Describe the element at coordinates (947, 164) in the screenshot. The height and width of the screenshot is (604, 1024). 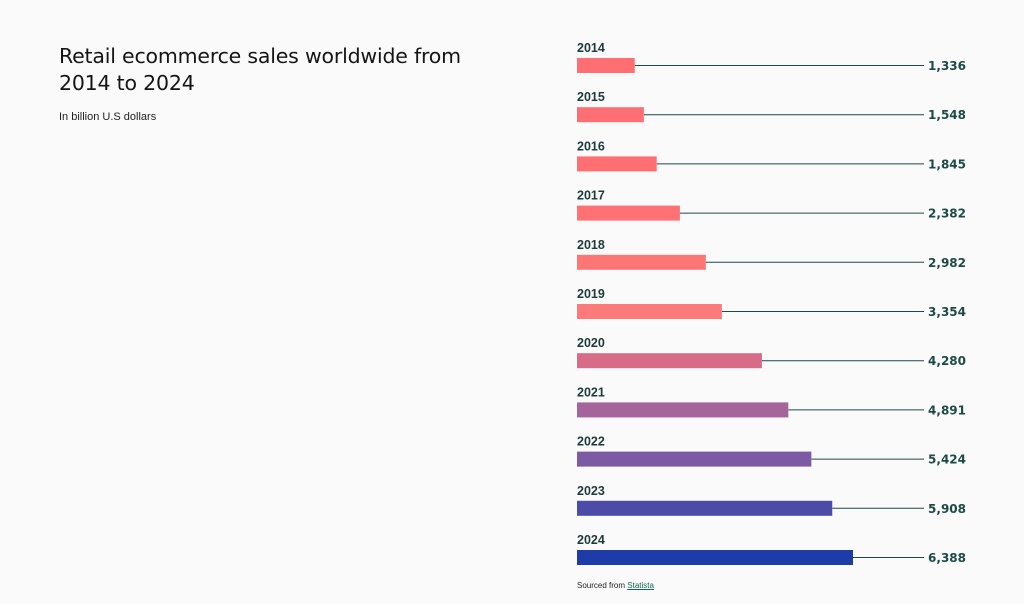
I see `value-label: 1,845` at that location.